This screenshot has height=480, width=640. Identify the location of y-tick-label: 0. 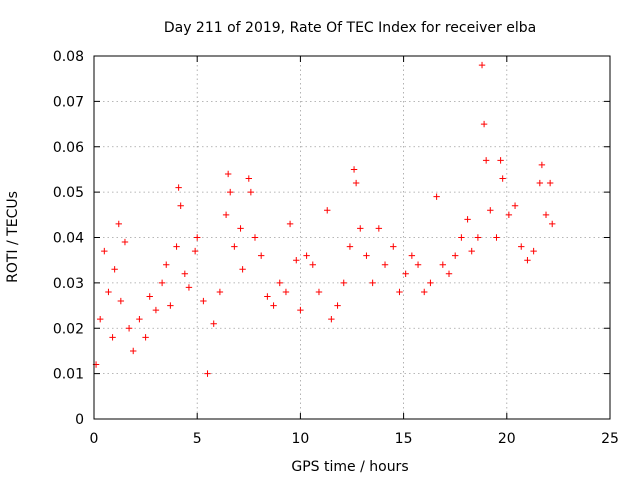
(79, 420).